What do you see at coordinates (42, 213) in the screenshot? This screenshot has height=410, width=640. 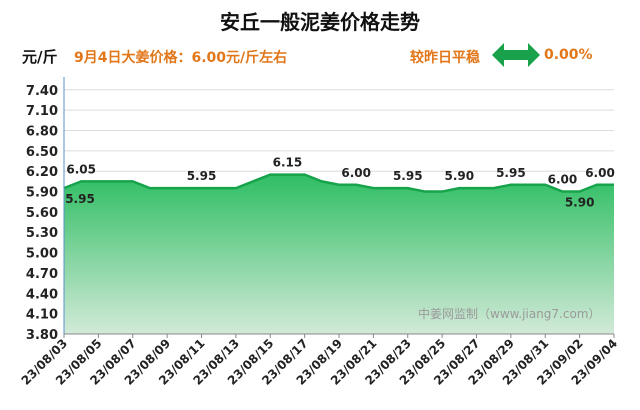 I see `y-tick-label: 5.60` at bounding box center [42, 213].